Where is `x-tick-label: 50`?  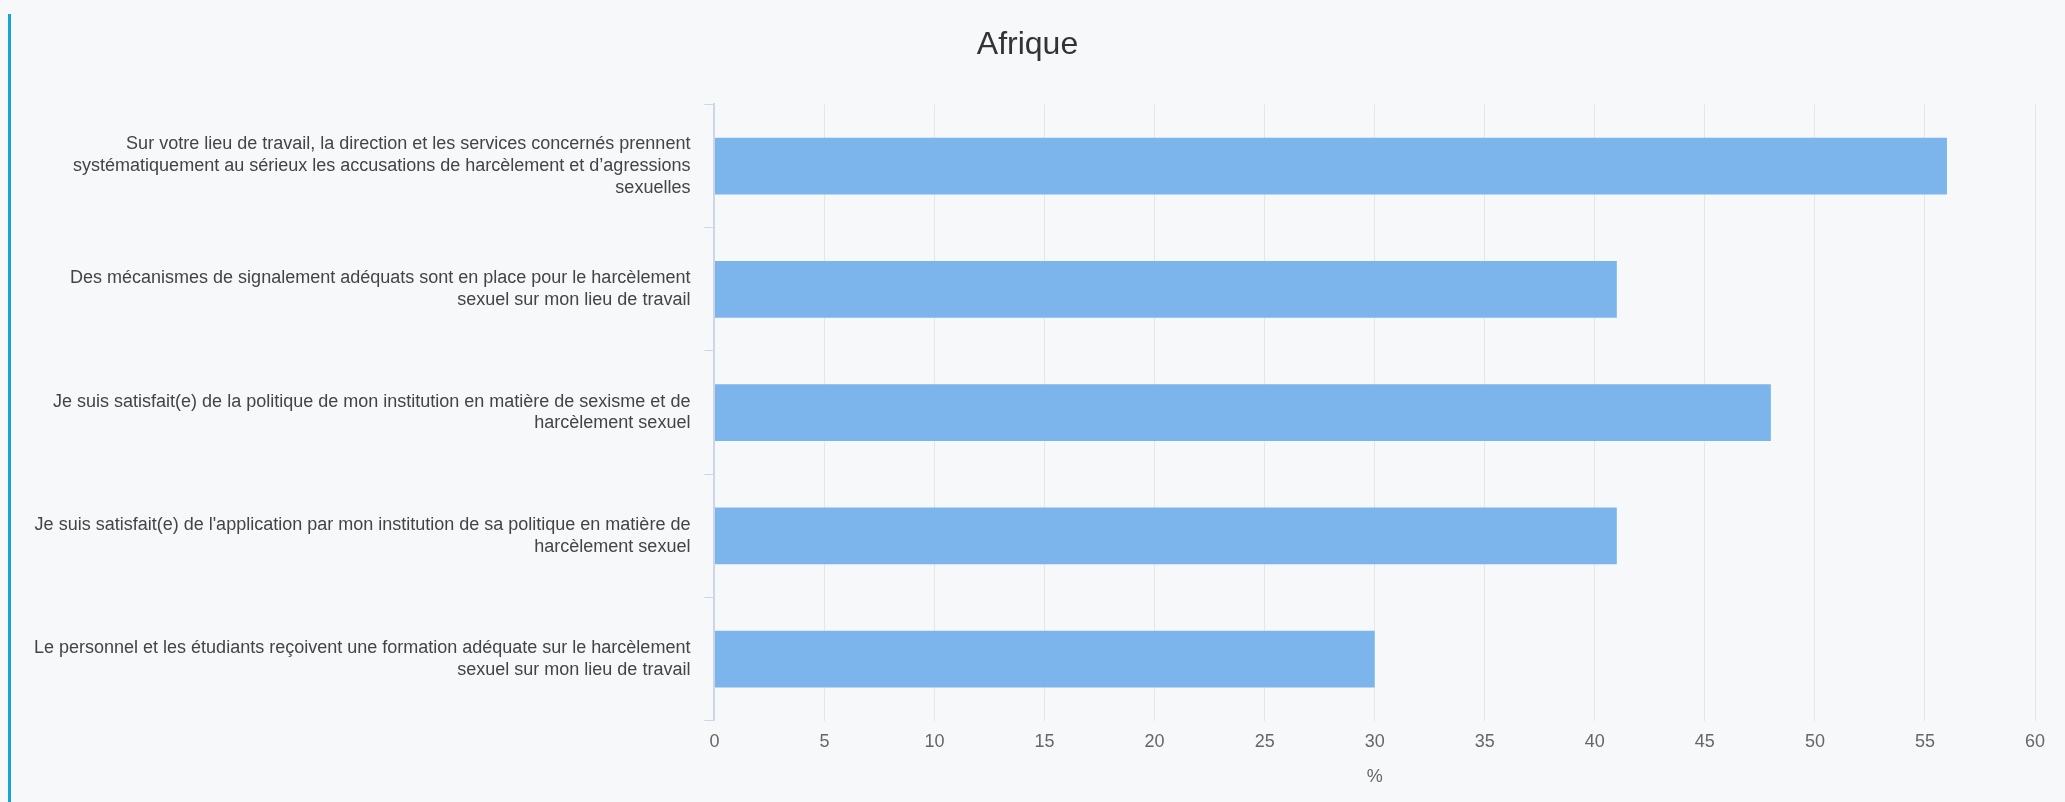
x-tick-label: 50 is located at coordinates (1814, 740).